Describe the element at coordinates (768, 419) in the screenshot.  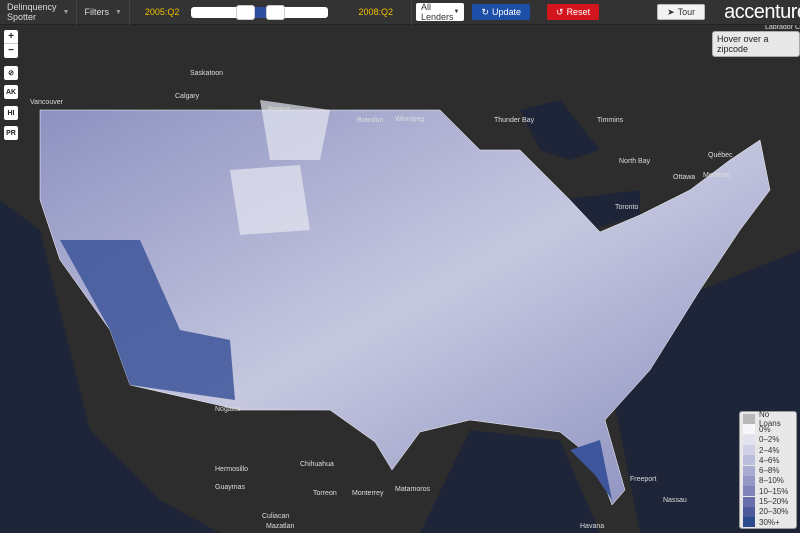
I see `legend-item: No Loans` at that location.